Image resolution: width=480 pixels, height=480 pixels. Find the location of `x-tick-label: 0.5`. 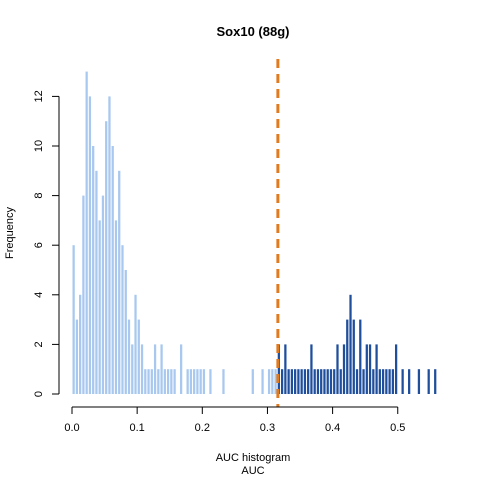

x-tick-label: 0.5 is located at coordinates (397, 428).